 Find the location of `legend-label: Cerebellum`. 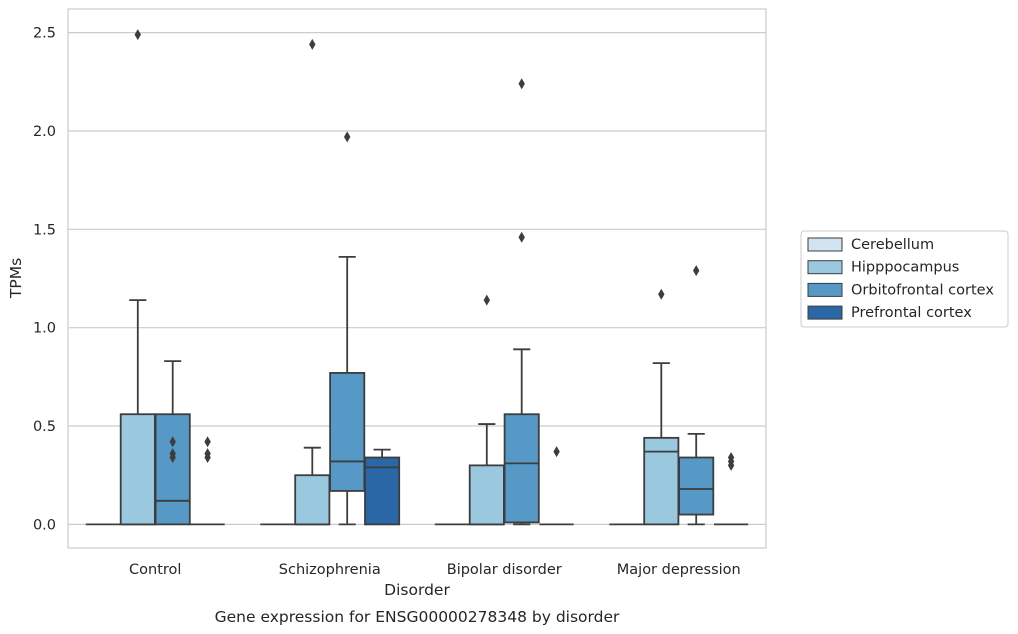

legend-label: Cerebellum is located at coordinates (892, 245).